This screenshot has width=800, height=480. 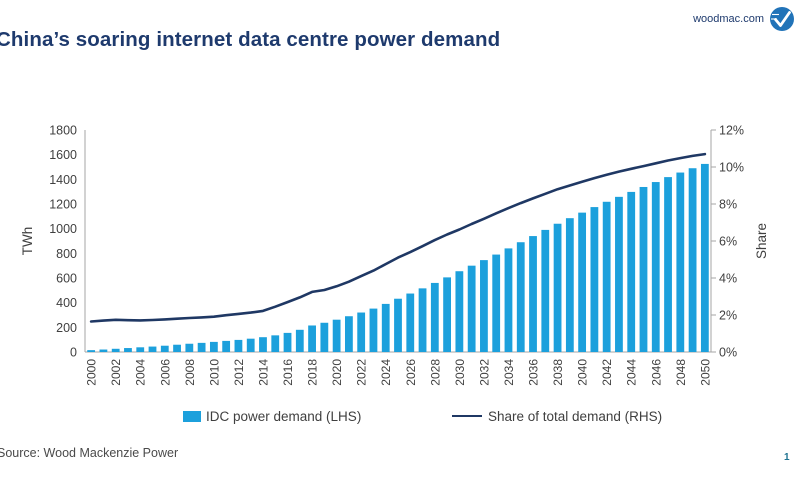 What do you see at coordinates (324, 337) in the screenshot?
I see `bar-2019` at bounding box center [324, 337].